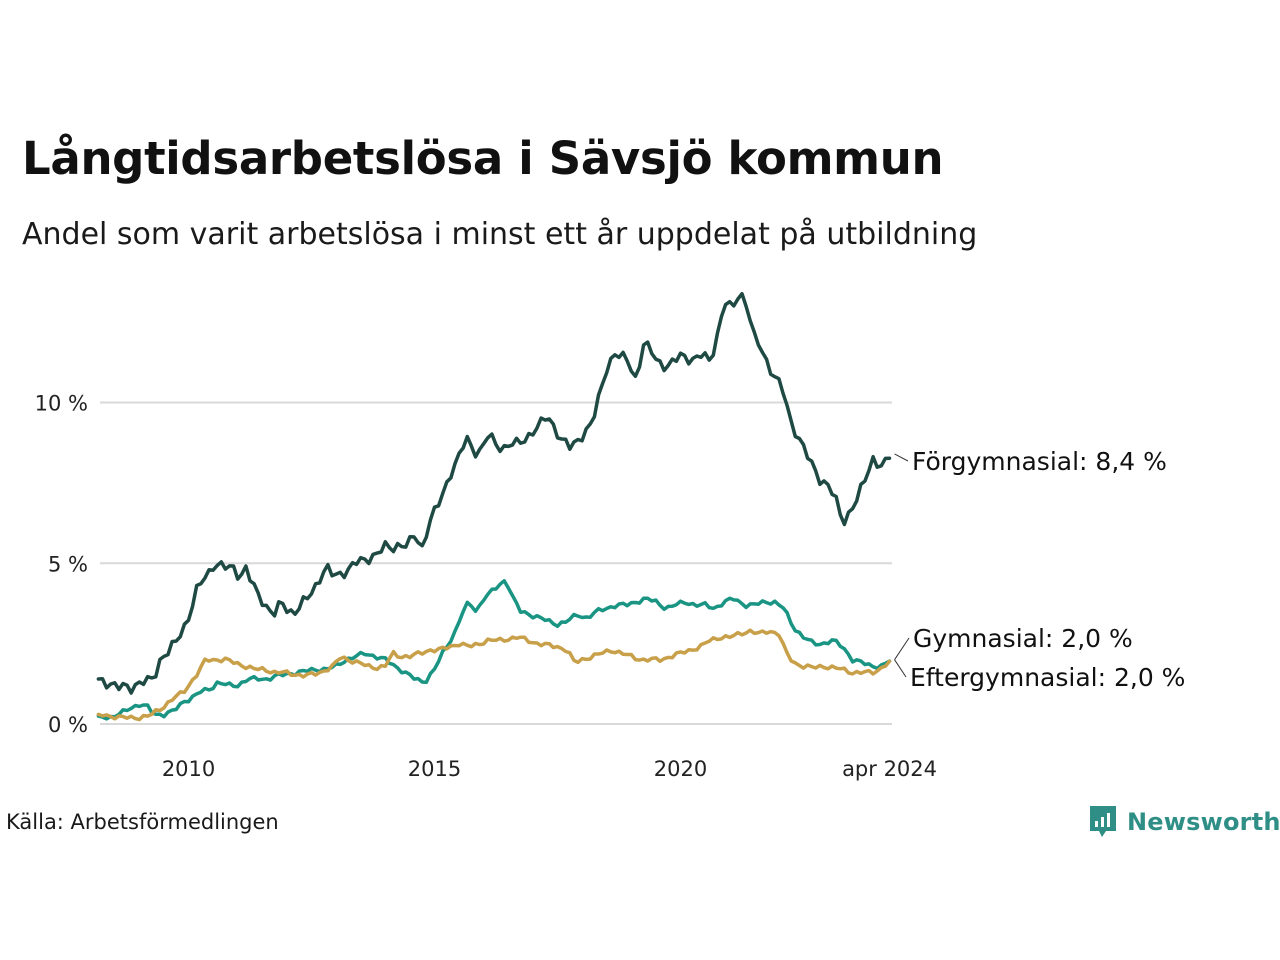 This screenshot has height=960, width=1280. Describe the element at coordinates (494, 675) in the screenshot. I see `series-line-eftergymnasial` at that location.